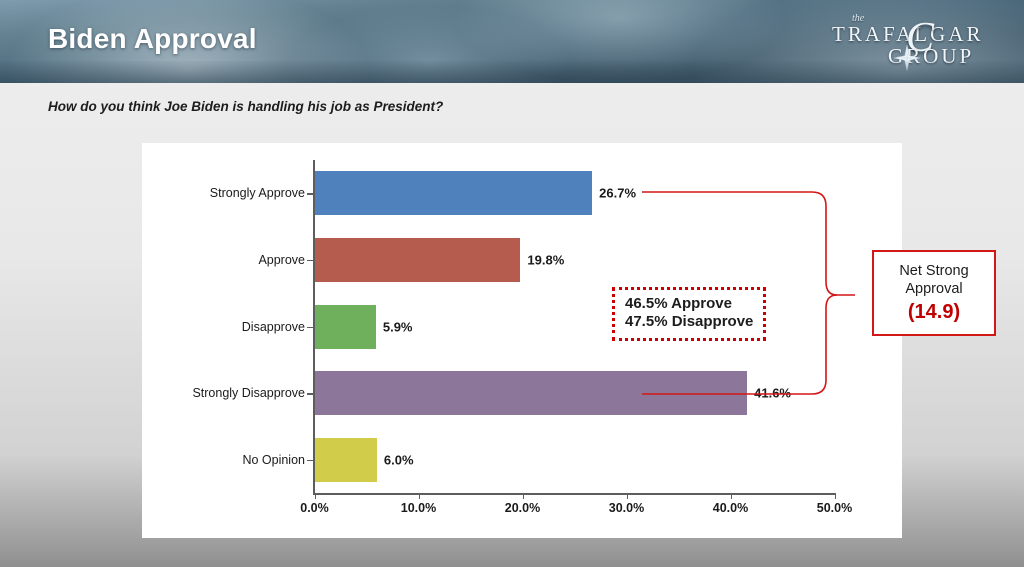 This screenshot has height=567, width=1024. What do you see at coordinates (934, 270) in the screenshot?
I see `net-strong-approval-label-1: Net Strong` at bounding box center [934, 270].